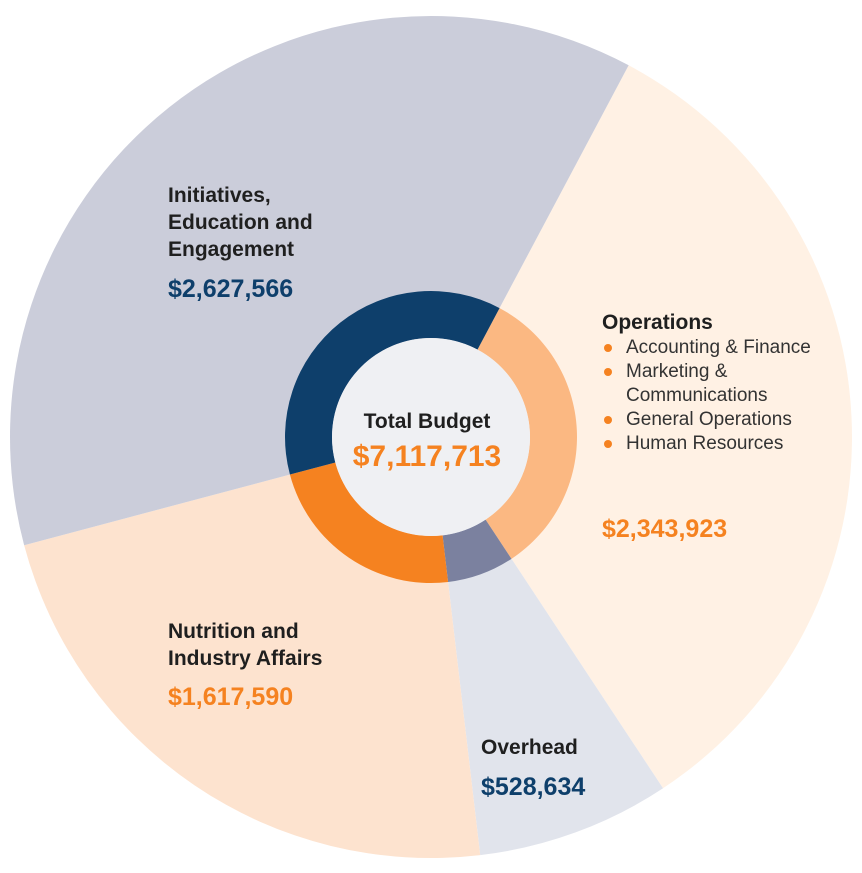 The width and height of the screenshot is (862, 873). I want to click on initiatives-name-line-3: Engagement, so click(231, 249).